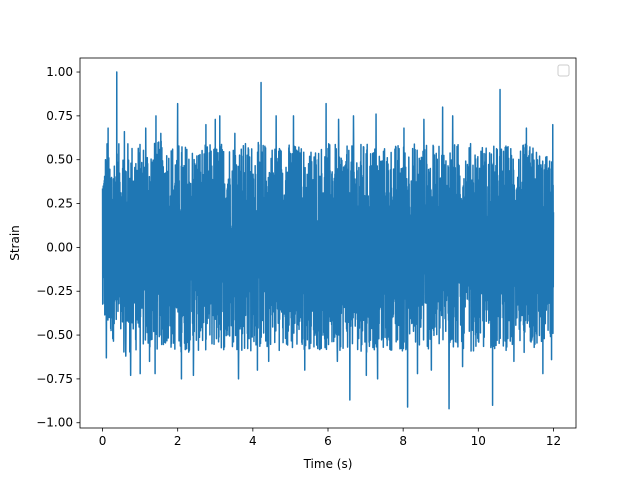 The height and width of the screenshot is (480, 640). Describe the element at coordinates (15, 243) in the screenshot. I see `y-axis-label: Strain` at that location.